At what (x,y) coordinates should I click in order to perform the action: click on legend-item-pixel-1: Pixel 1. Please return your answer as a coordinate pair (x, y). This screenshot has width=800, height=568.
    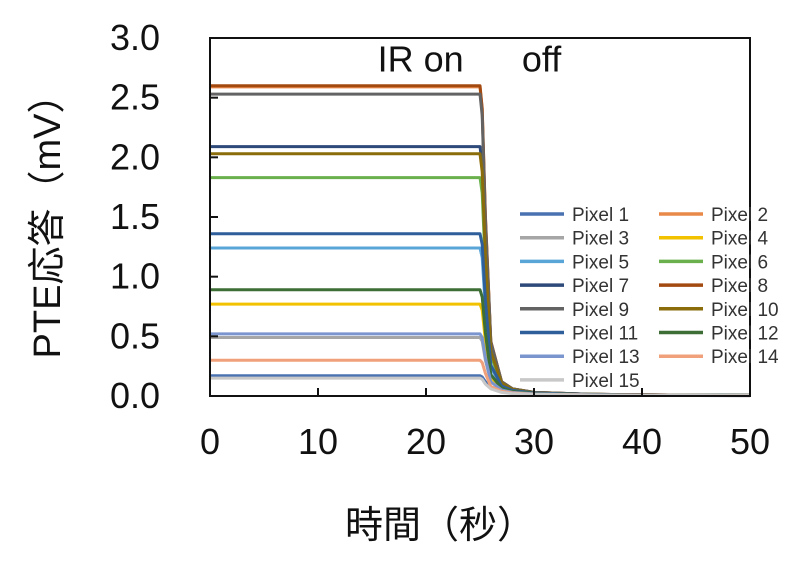
    Looking at the image, I should click on (574, 215).